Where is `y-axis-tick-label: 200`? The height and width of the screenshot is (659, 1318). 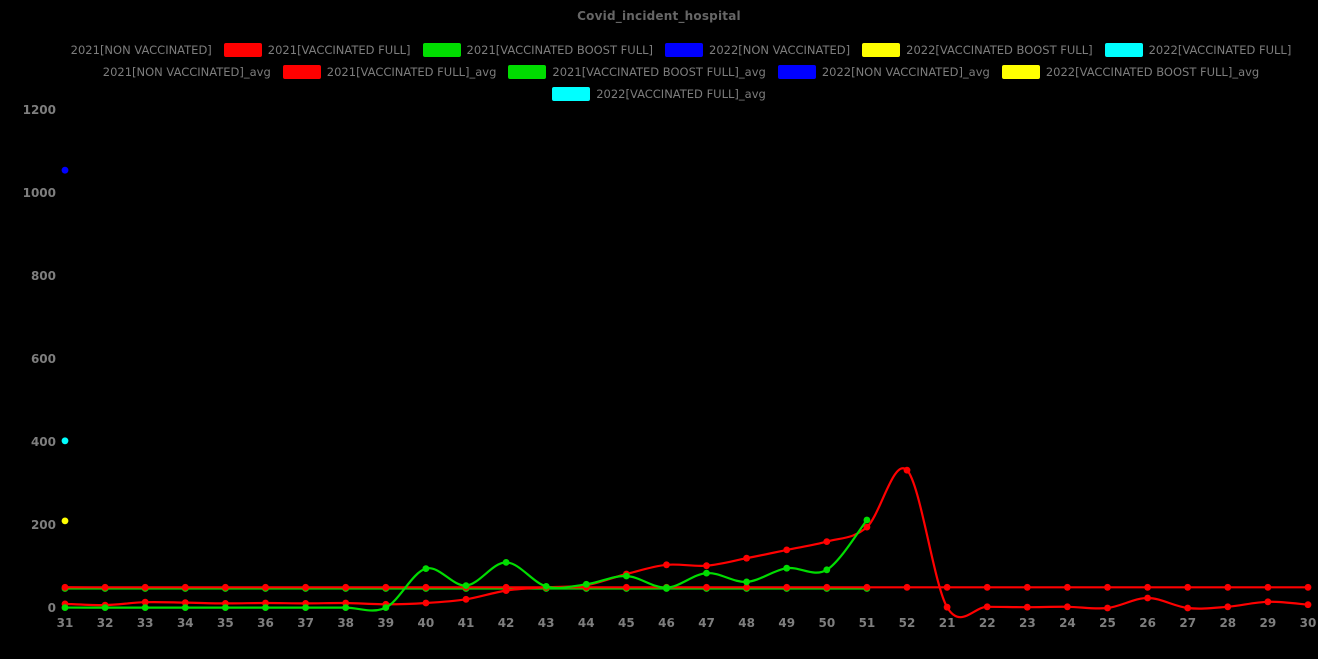
y-axis-tick-label: 200 is located at coordinates (43, 525).